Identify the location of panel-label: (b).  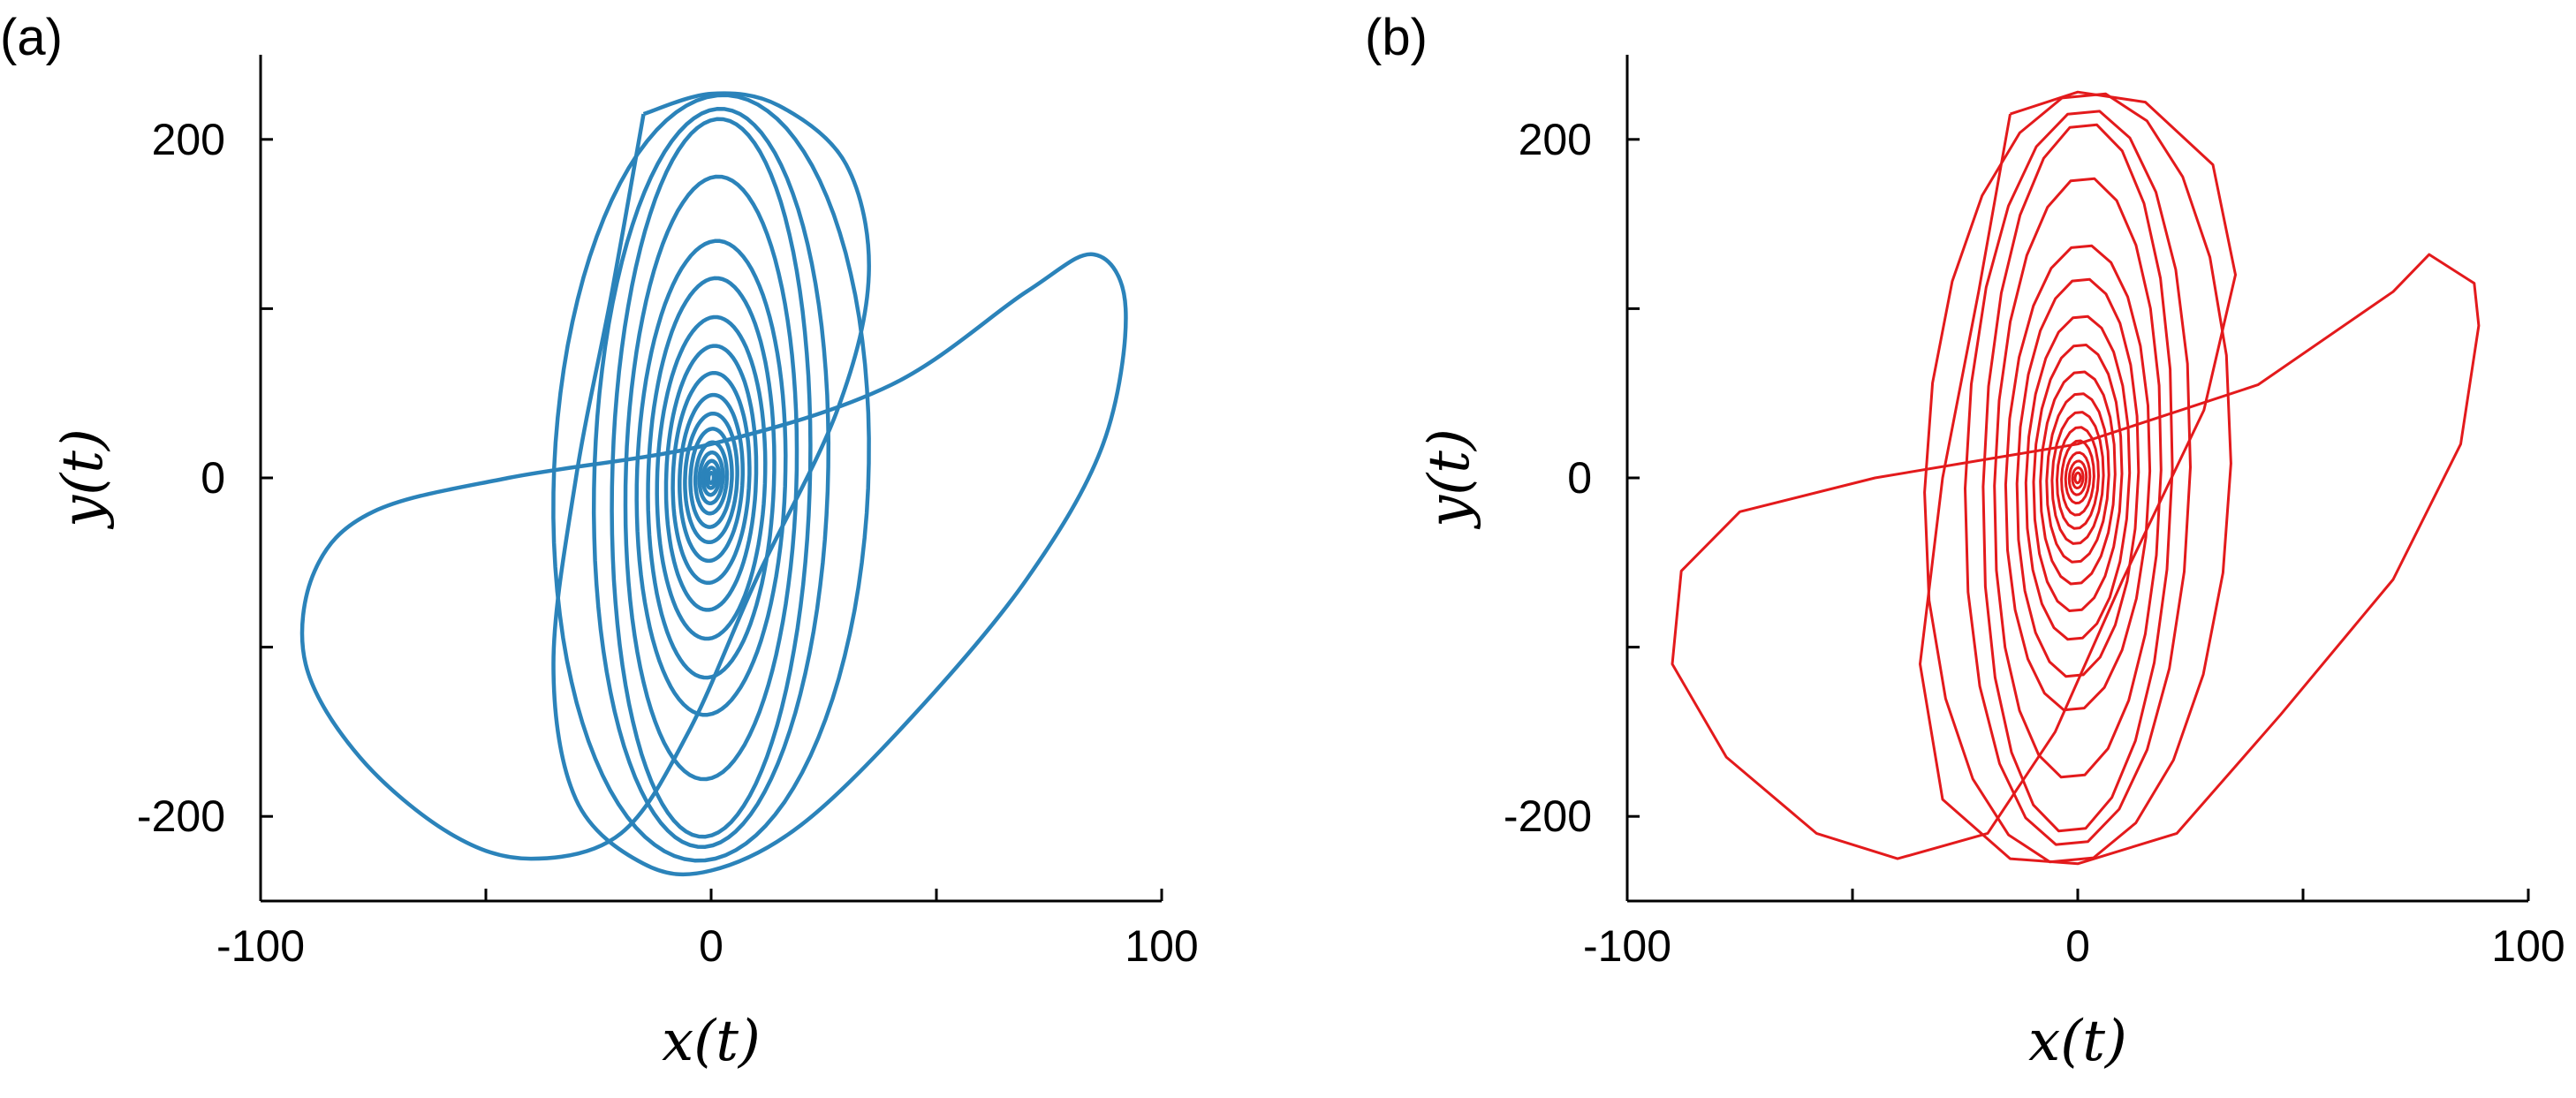
(1397, 38).